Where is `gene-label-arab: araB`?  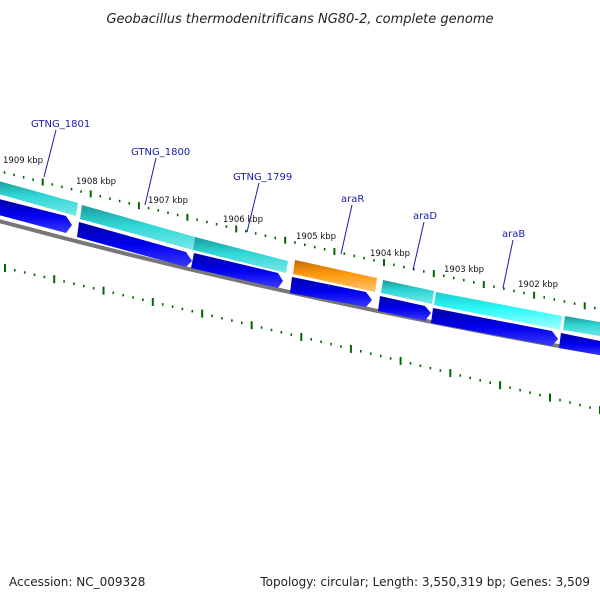
gene-label-arab: araB is located at coordinates (513, 259).